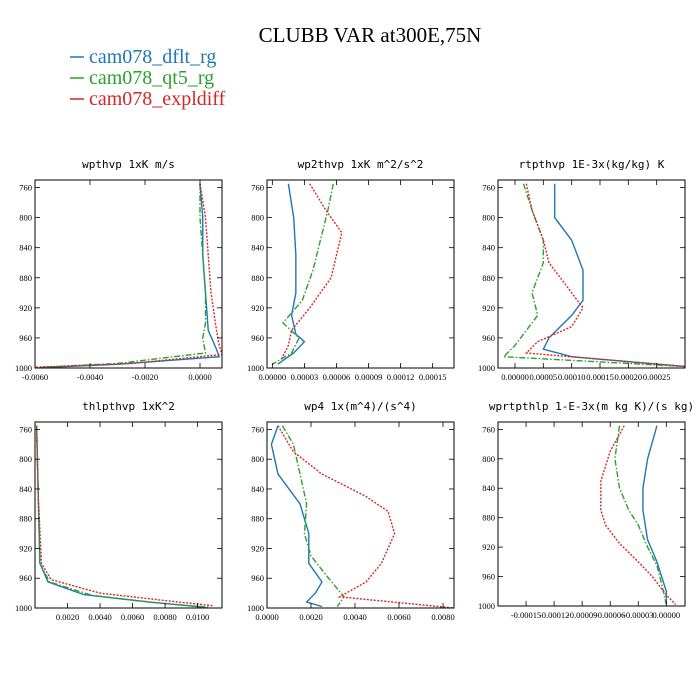 Image resolution: width=700 pixels, height=700 pixels. What do you see at coordinates (145, 377) in the screenshot?
I see `x-tick-label: -0.0020` at bounding box center [145, 377].